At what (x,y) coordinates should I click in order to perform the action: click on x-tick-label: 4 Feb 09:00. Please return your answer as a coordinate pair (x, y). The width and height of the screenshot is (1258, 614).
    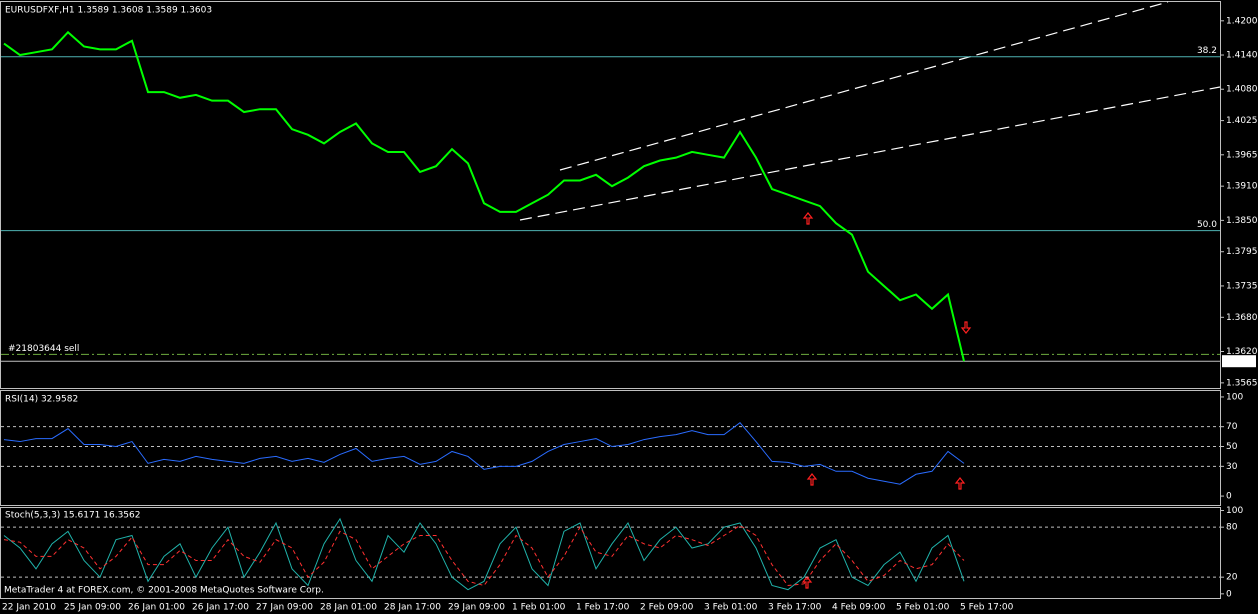
    Looking at the image, I should click on (859, 608).